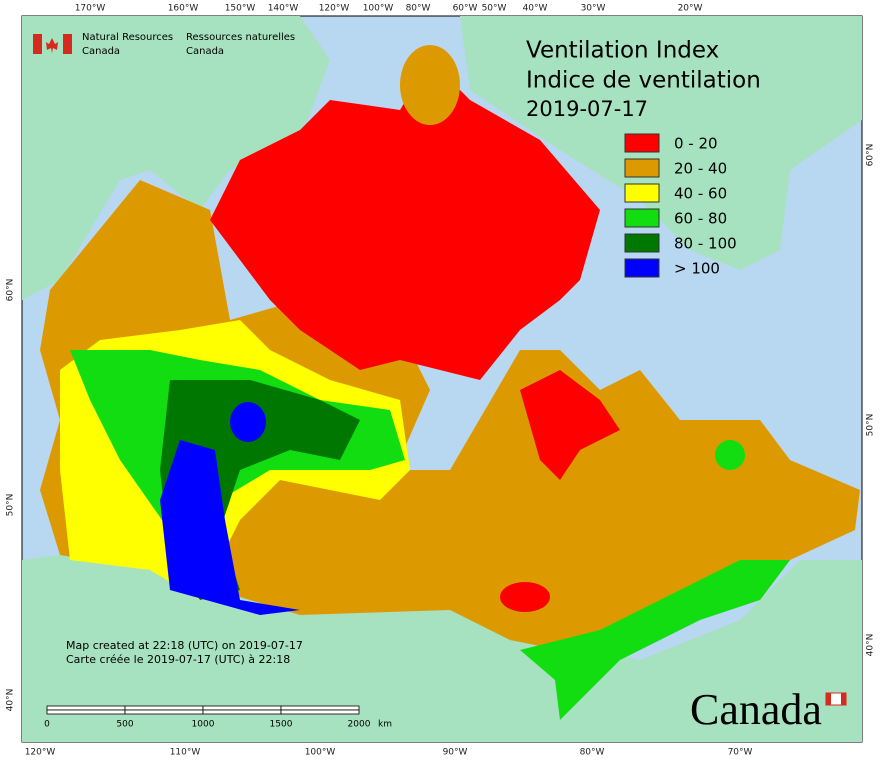 The width and height of the screenshot is (880, 760). What do you see at coordinates (183, 9) in the screenshot?
I see `graticule-label: 160°W` at bounding box center [183, 9].